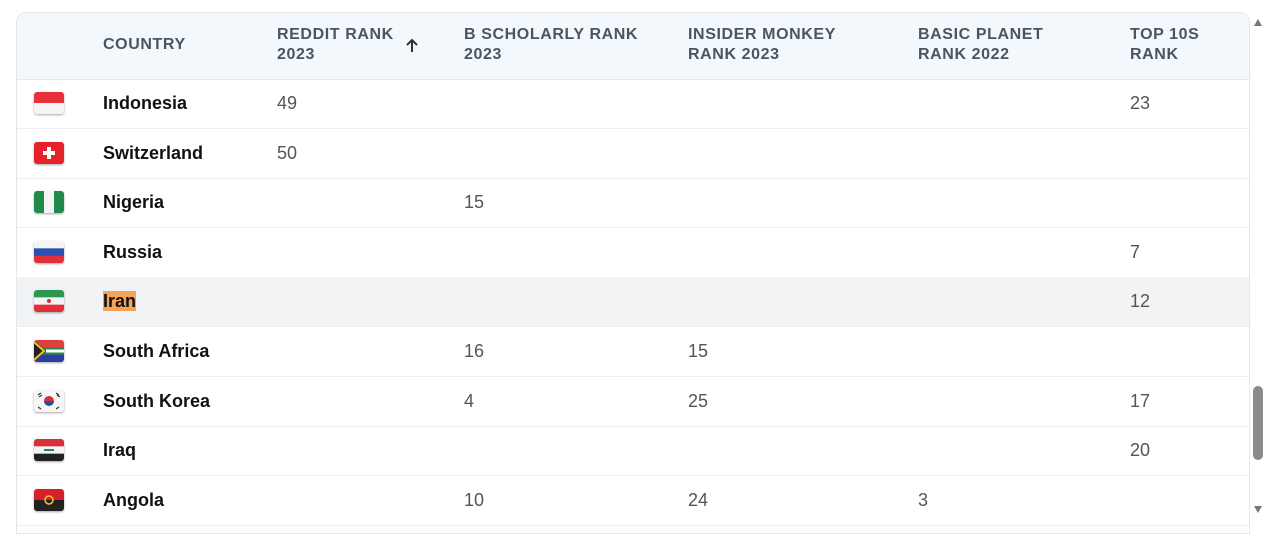 This screenshot has width=1280, height=534. I want to click on cell-text: 10, so click(474, 499).